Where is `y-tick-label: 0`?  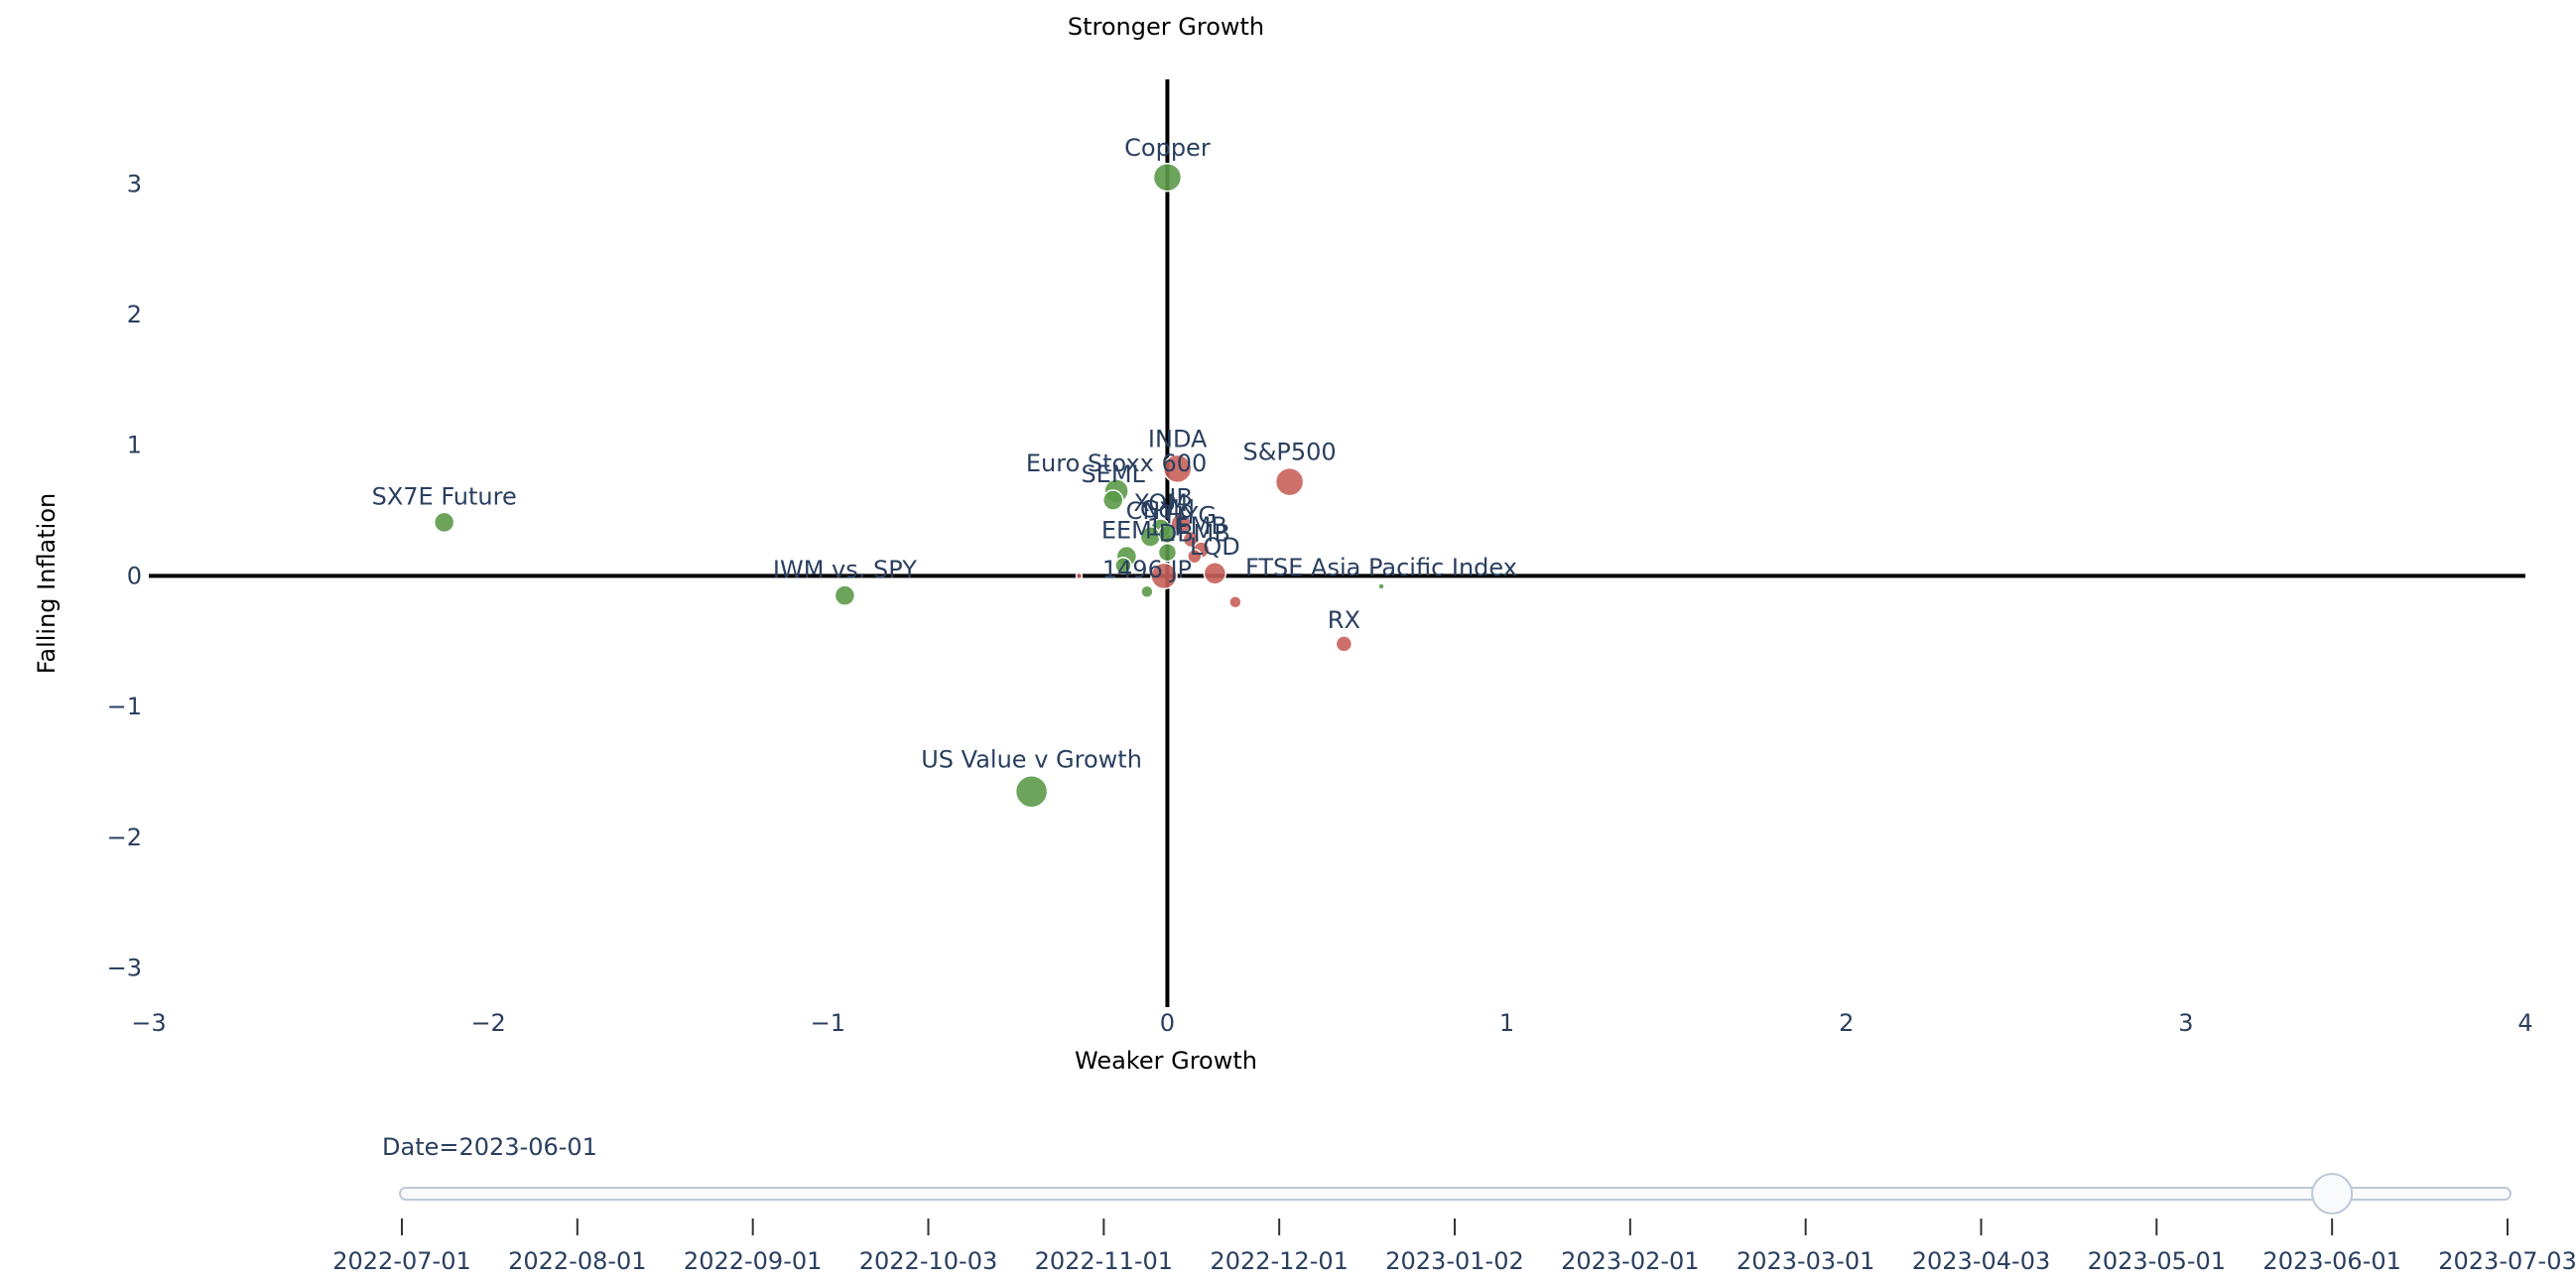 y-tick-label: 0 is located at coordinates (135, 576).